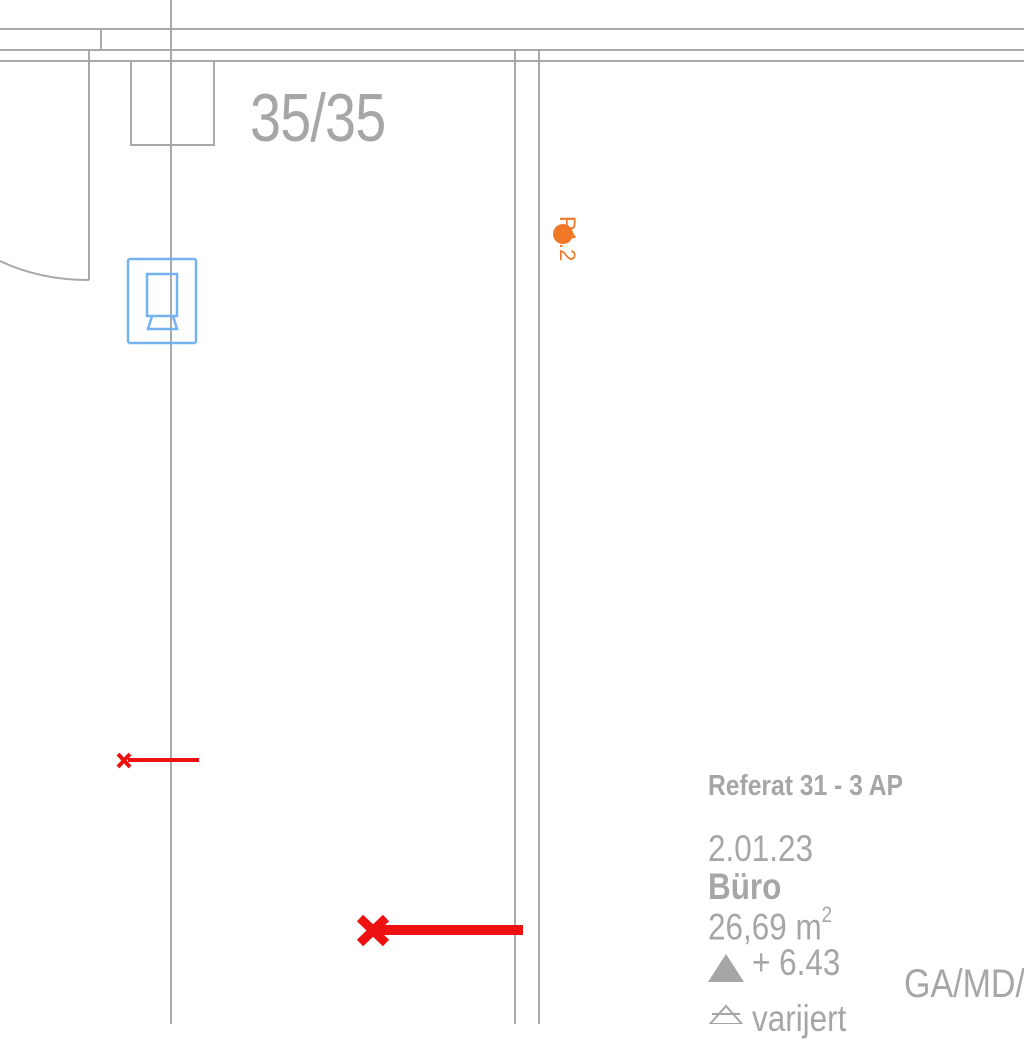  What do you see at coordinates (157, 760) in the screenshot?
I see `demolition-mark-small` at bounding box center [157, 760].